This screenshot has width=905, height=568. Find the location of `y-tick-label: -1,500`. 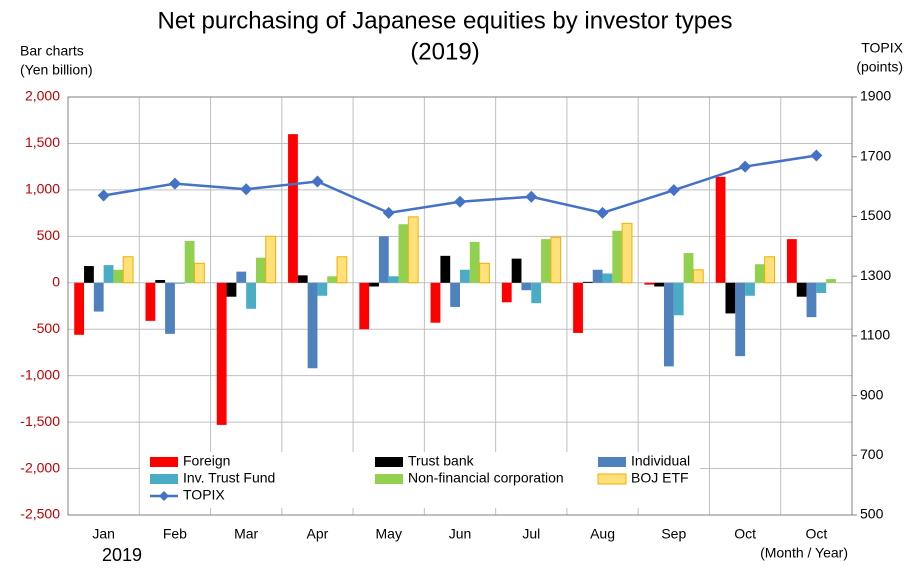

y-tick-label: -1,500 is located at coordinates (40, 421).